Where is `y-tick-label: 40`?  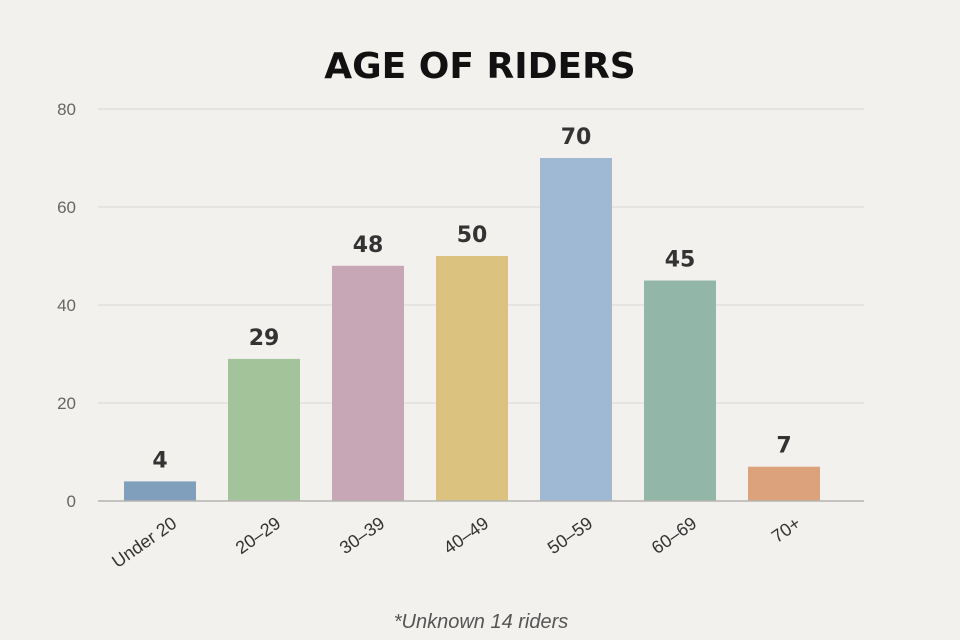
y-tick-label: 40 is located at coordinates (66, 305).